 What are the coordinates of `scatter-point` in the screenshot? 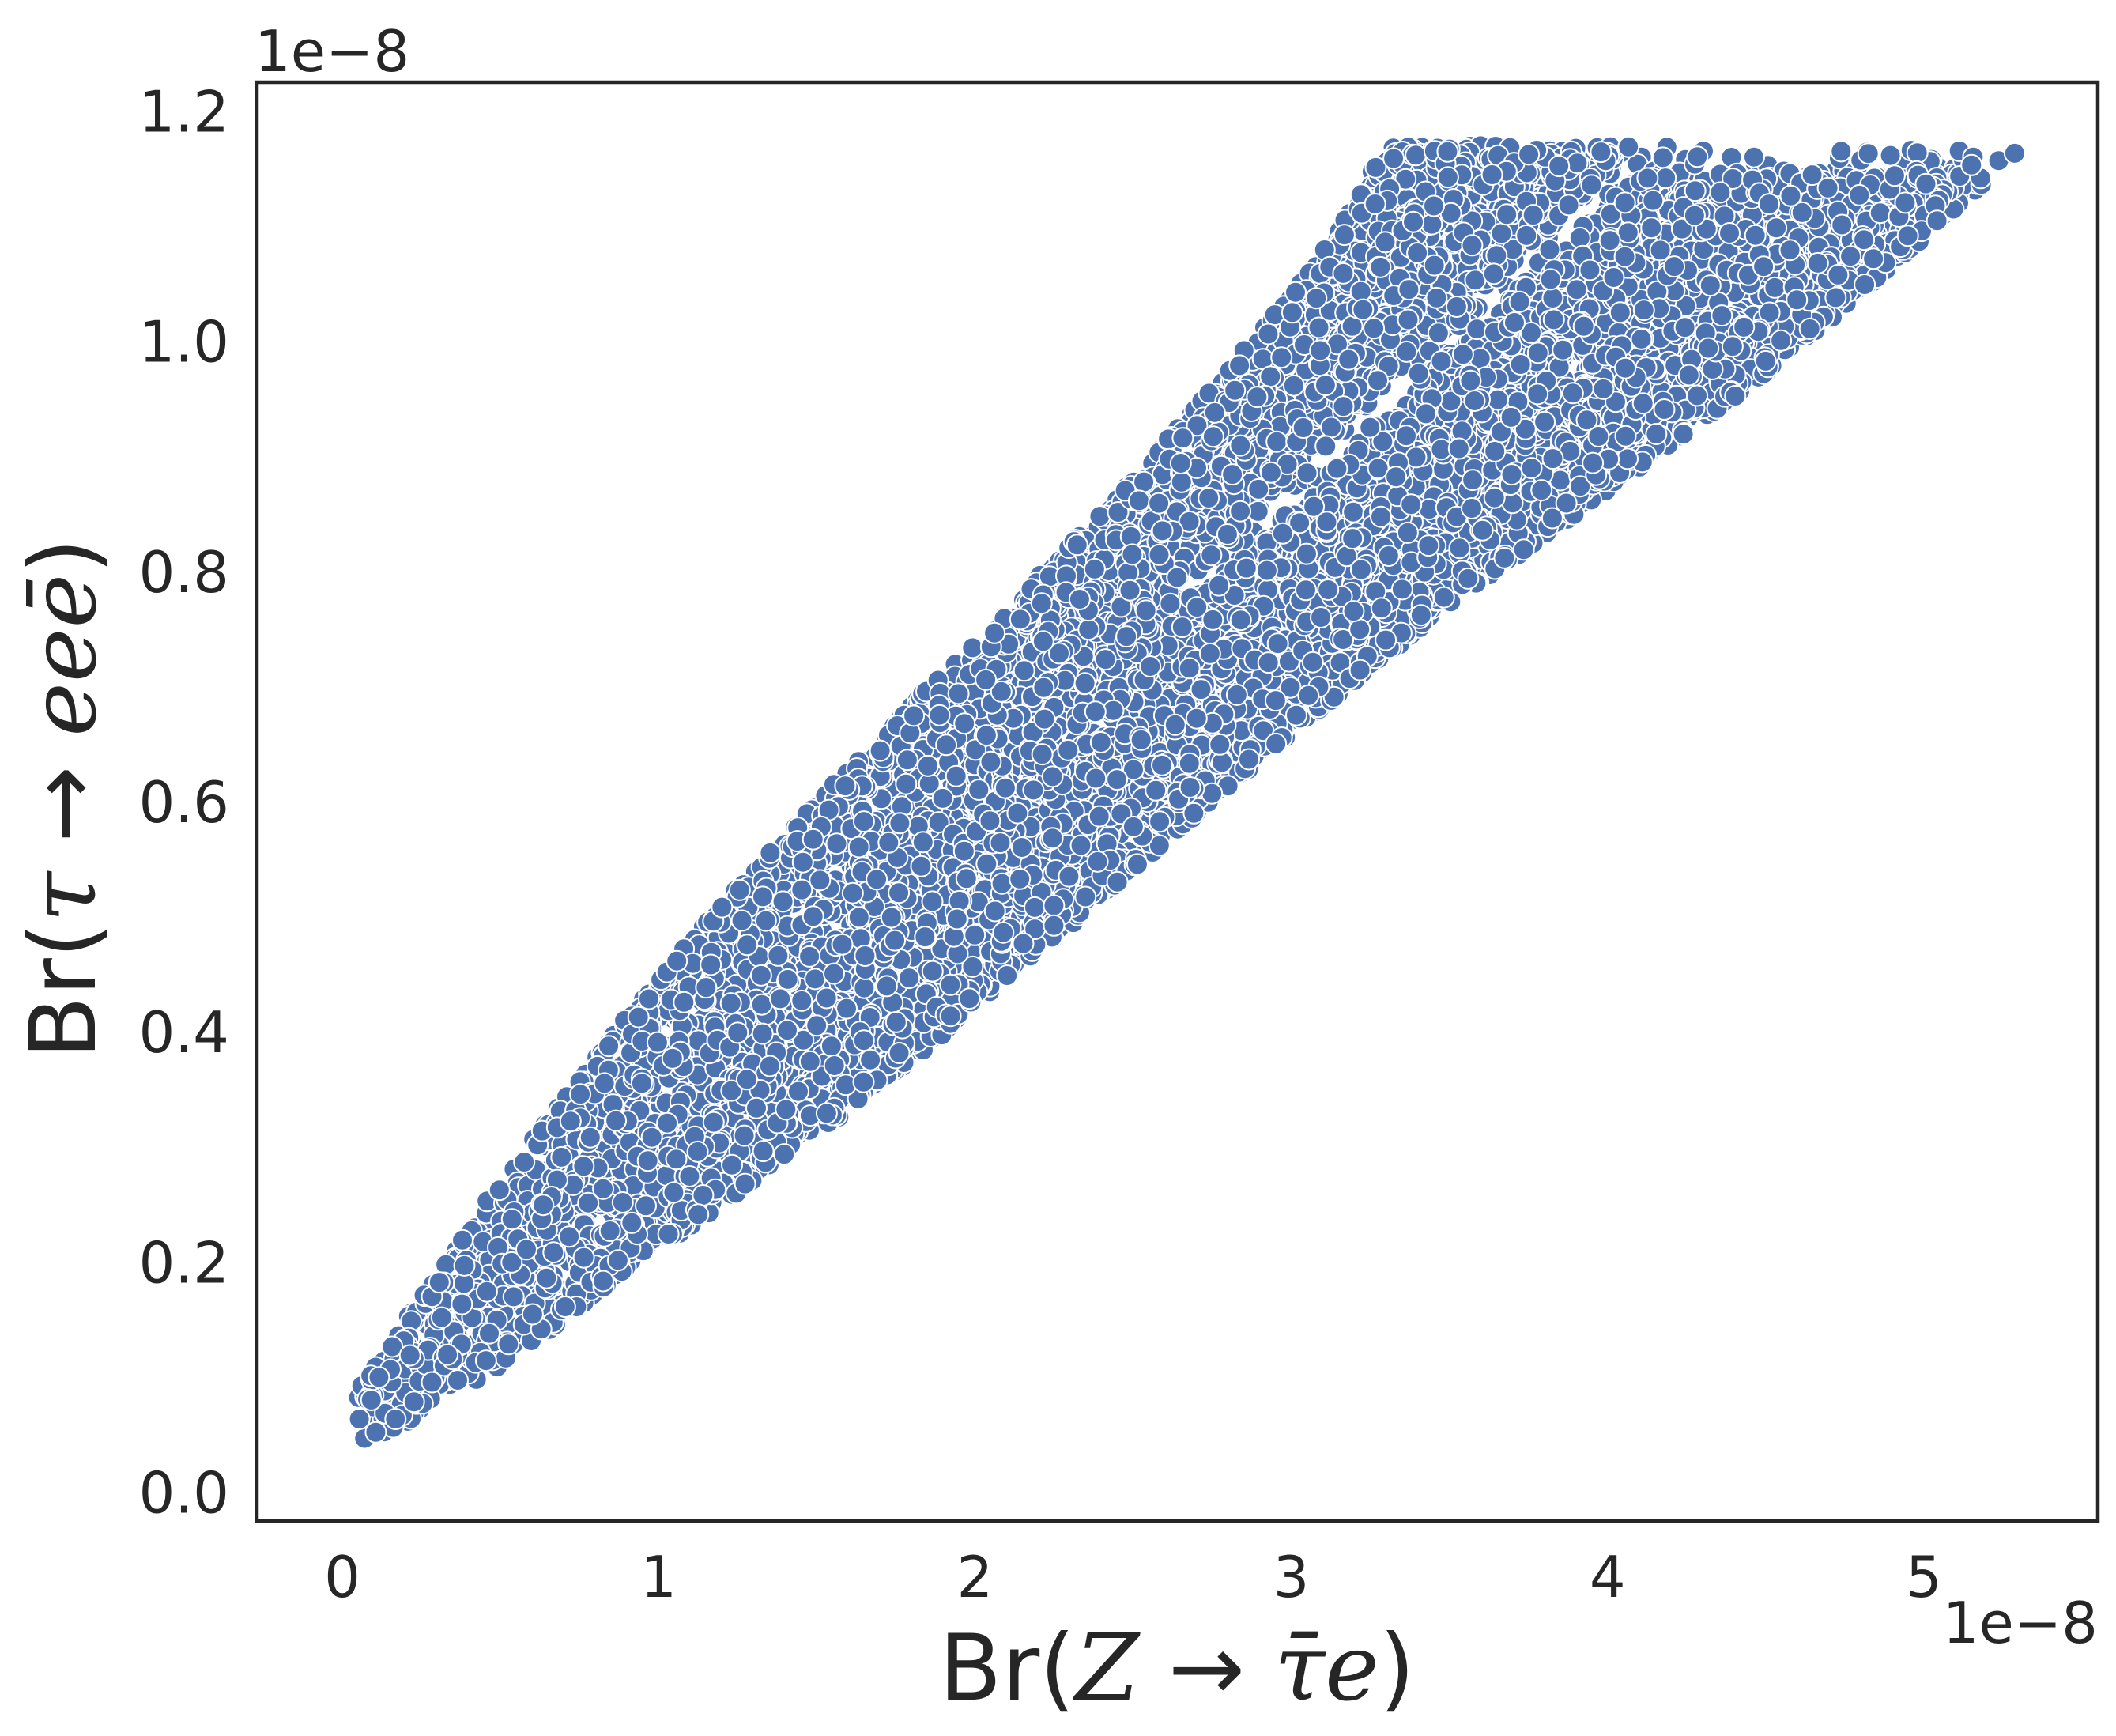 It's located at (1890, 155).